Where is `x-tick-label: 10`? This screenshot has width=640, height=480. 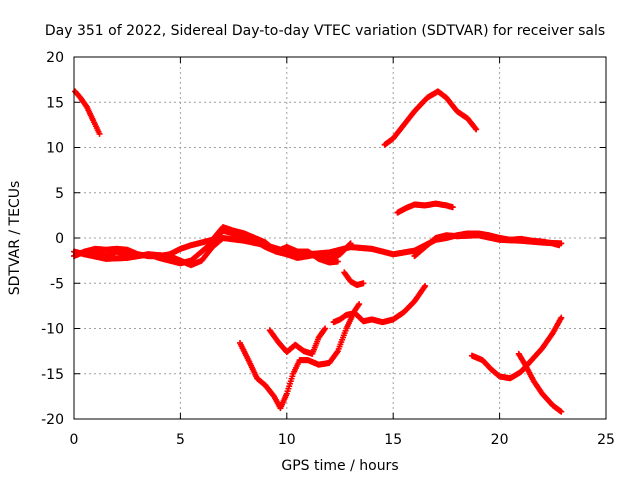 x-tick-label: 10 is located at coordinates (287, 440).